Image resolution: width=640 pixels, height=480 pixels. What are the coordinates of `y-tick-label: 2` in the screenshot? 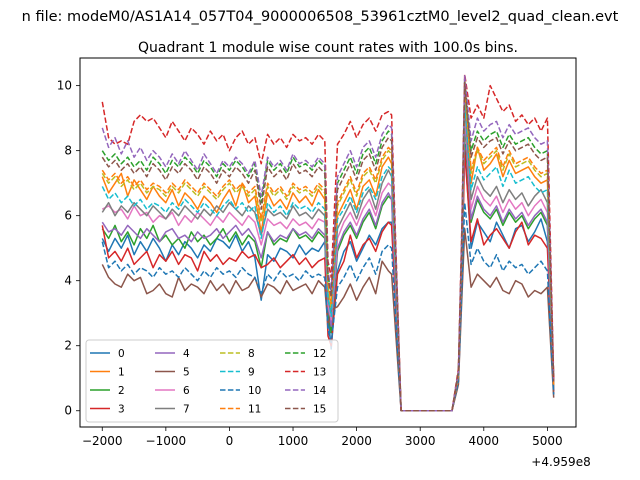 It's located at (68, 346).